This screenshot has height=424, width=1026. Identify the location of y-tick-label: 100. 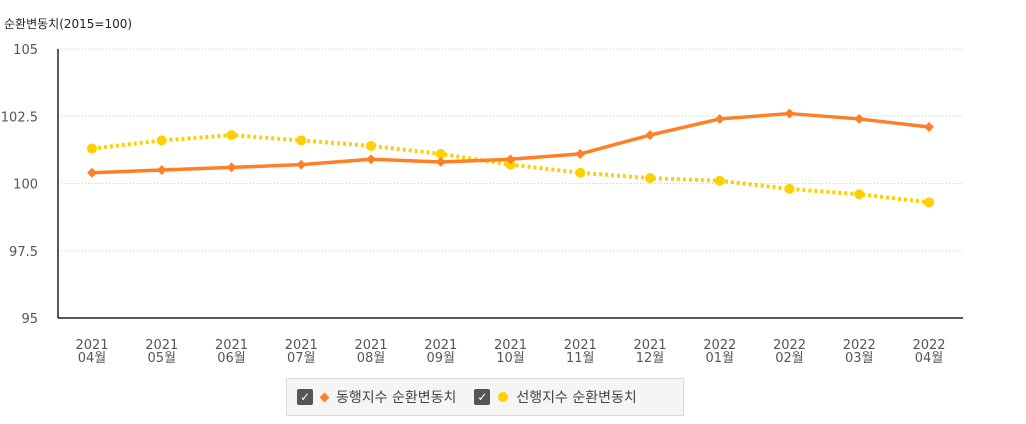
(25, 185).